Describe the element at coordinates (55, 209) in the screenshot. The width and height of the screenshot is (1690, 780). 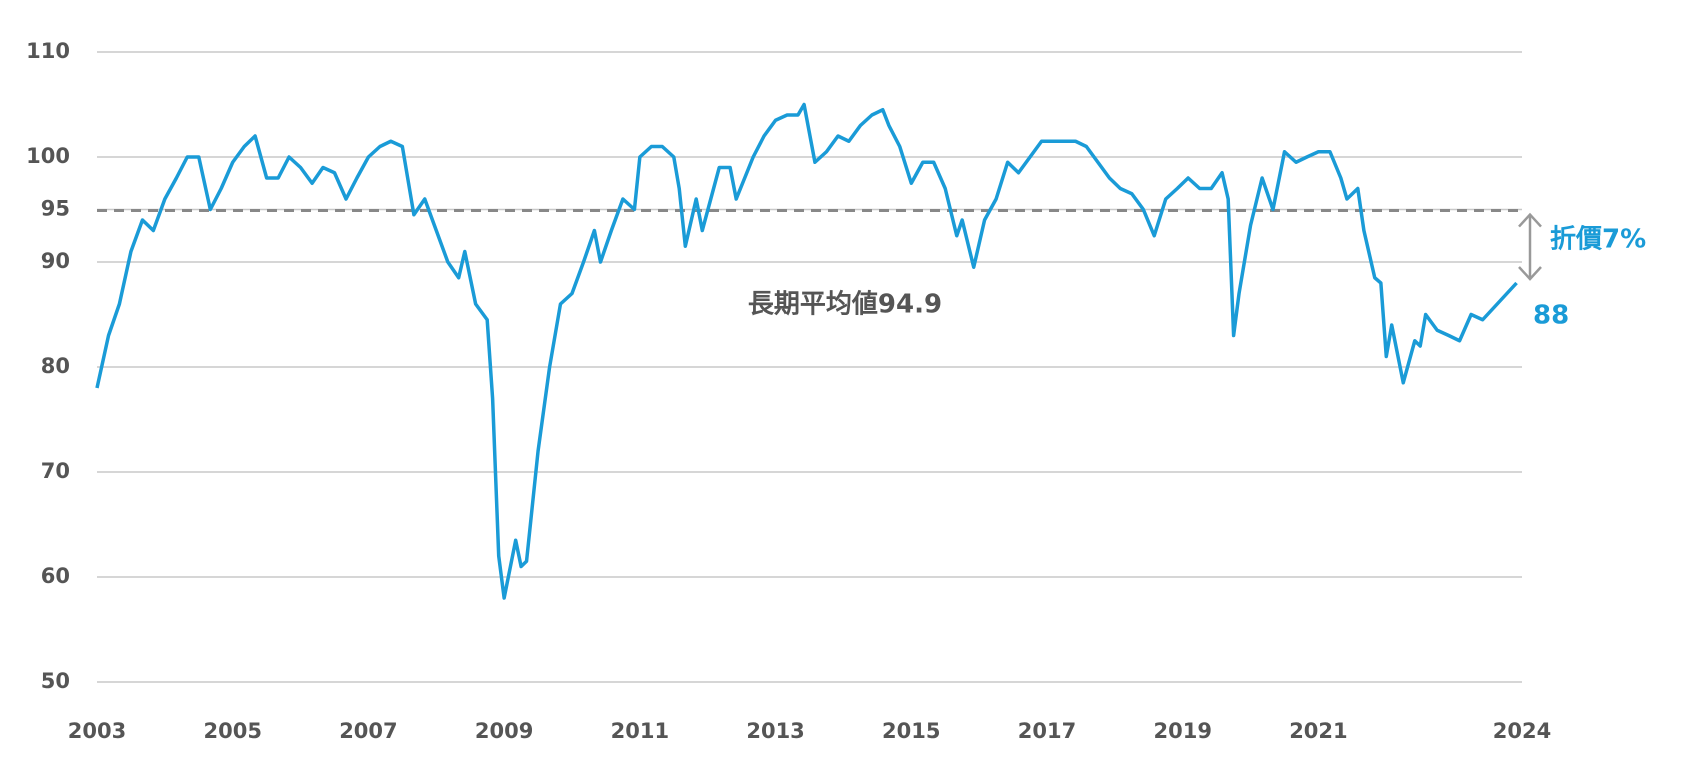
I see `y-tick-label: 95` at that location.